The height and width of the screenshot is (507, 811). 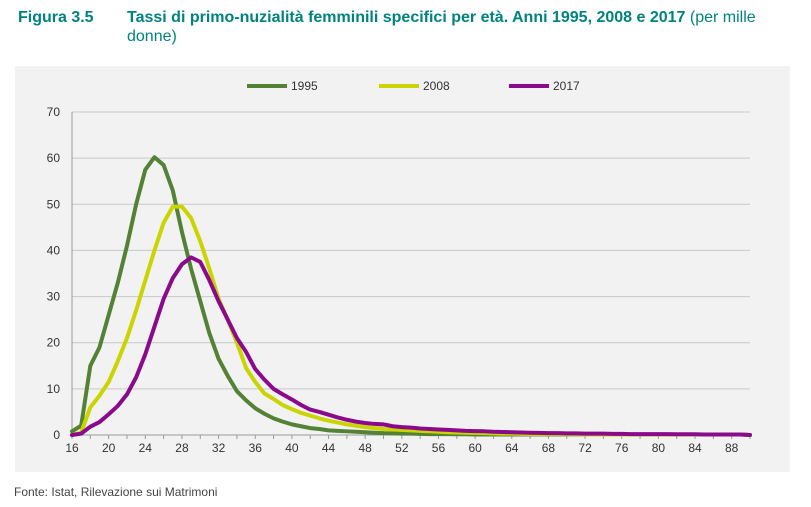 What do you see at coordinates (695, 448) in the screenshot?
I see `x-tick-label-84: 84` at bounding box center [695, 448].